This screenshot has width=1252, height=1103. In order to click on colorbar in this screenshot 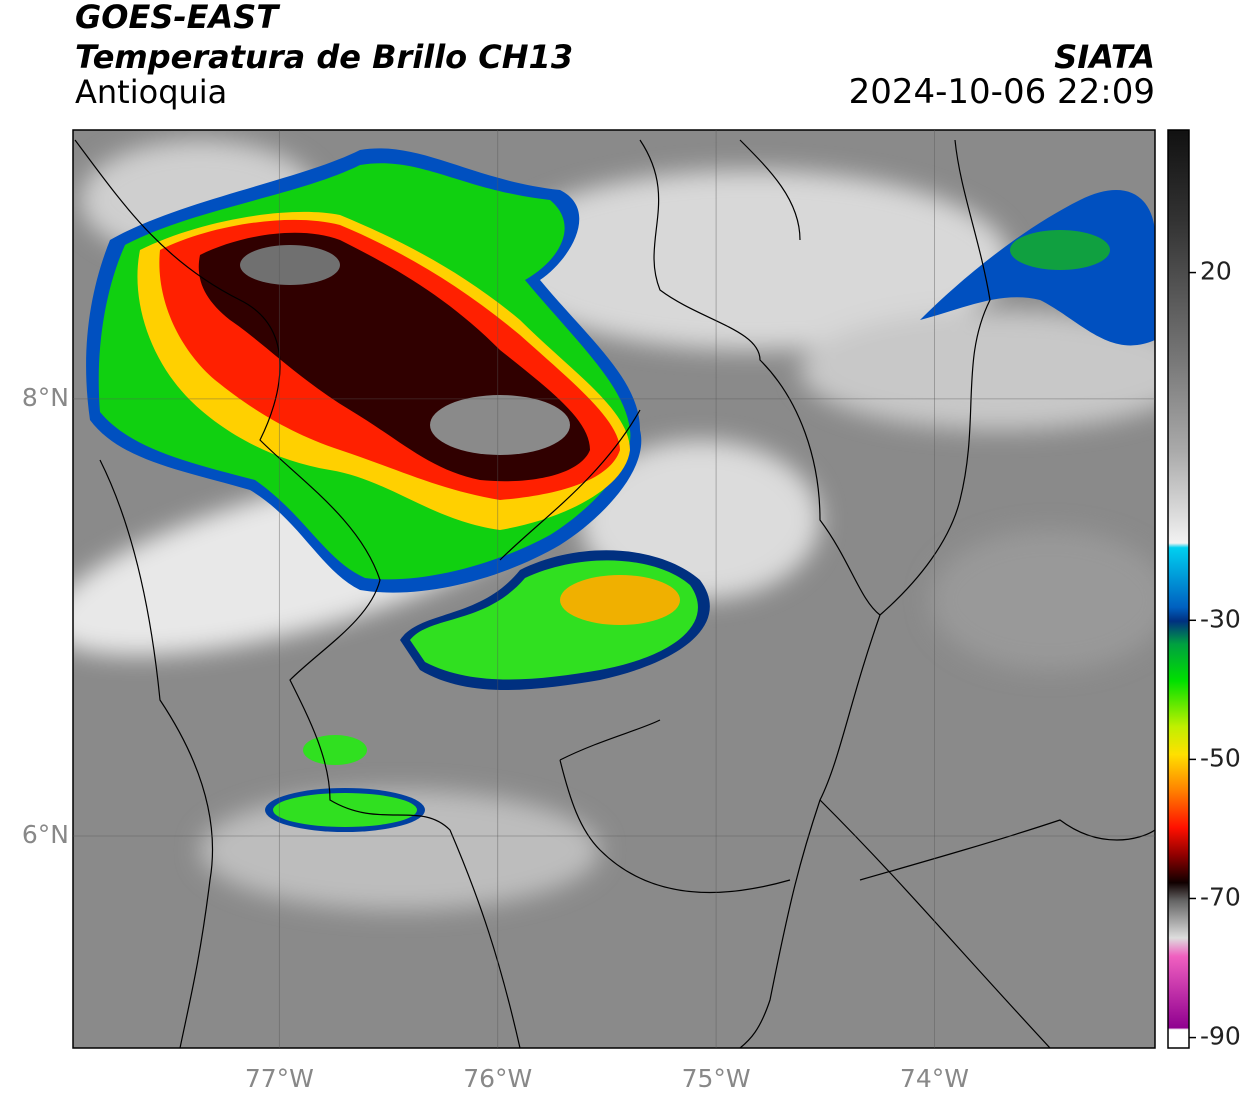, I will do `click(1178, 589)`.